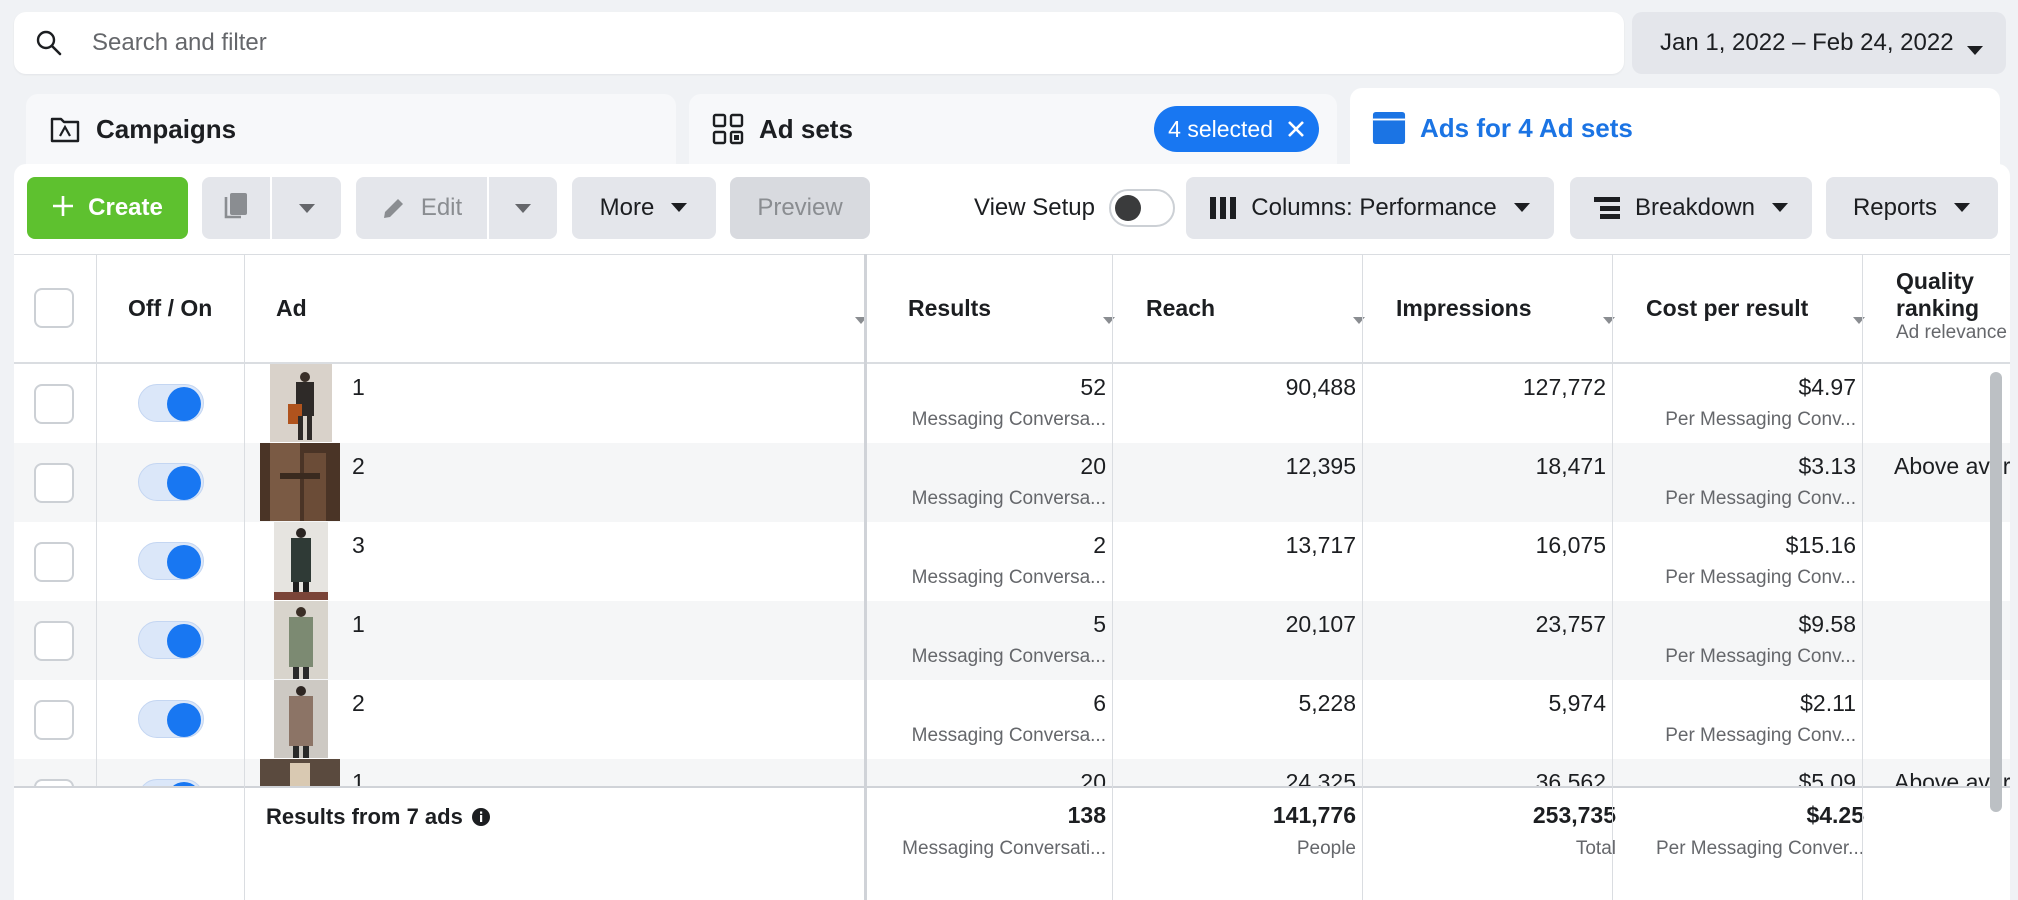  Describe the element at coordinates (1675, 128) in the screenshot. I see `tab-ads: Ads for 4 Ad sets` at that location.